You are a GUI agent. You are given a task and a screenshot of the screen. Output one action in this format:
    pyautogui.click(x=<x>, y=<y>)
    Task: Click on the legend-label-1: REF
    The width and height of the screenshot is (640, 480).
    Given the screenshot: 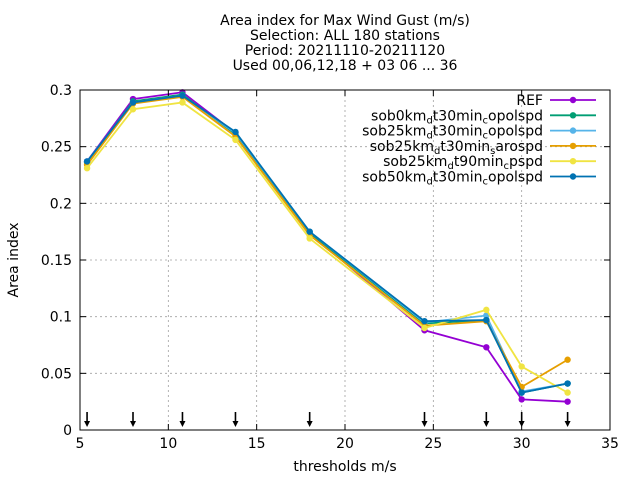 What is the action you would take?
    pyautogui.click(x=529, y=101)
    